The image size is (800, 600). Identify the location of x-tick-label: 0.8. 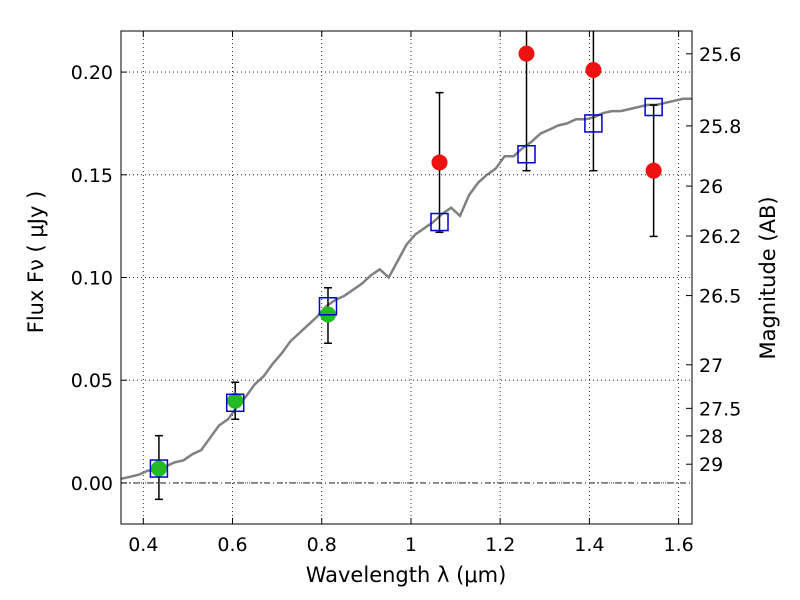
(322, 545).